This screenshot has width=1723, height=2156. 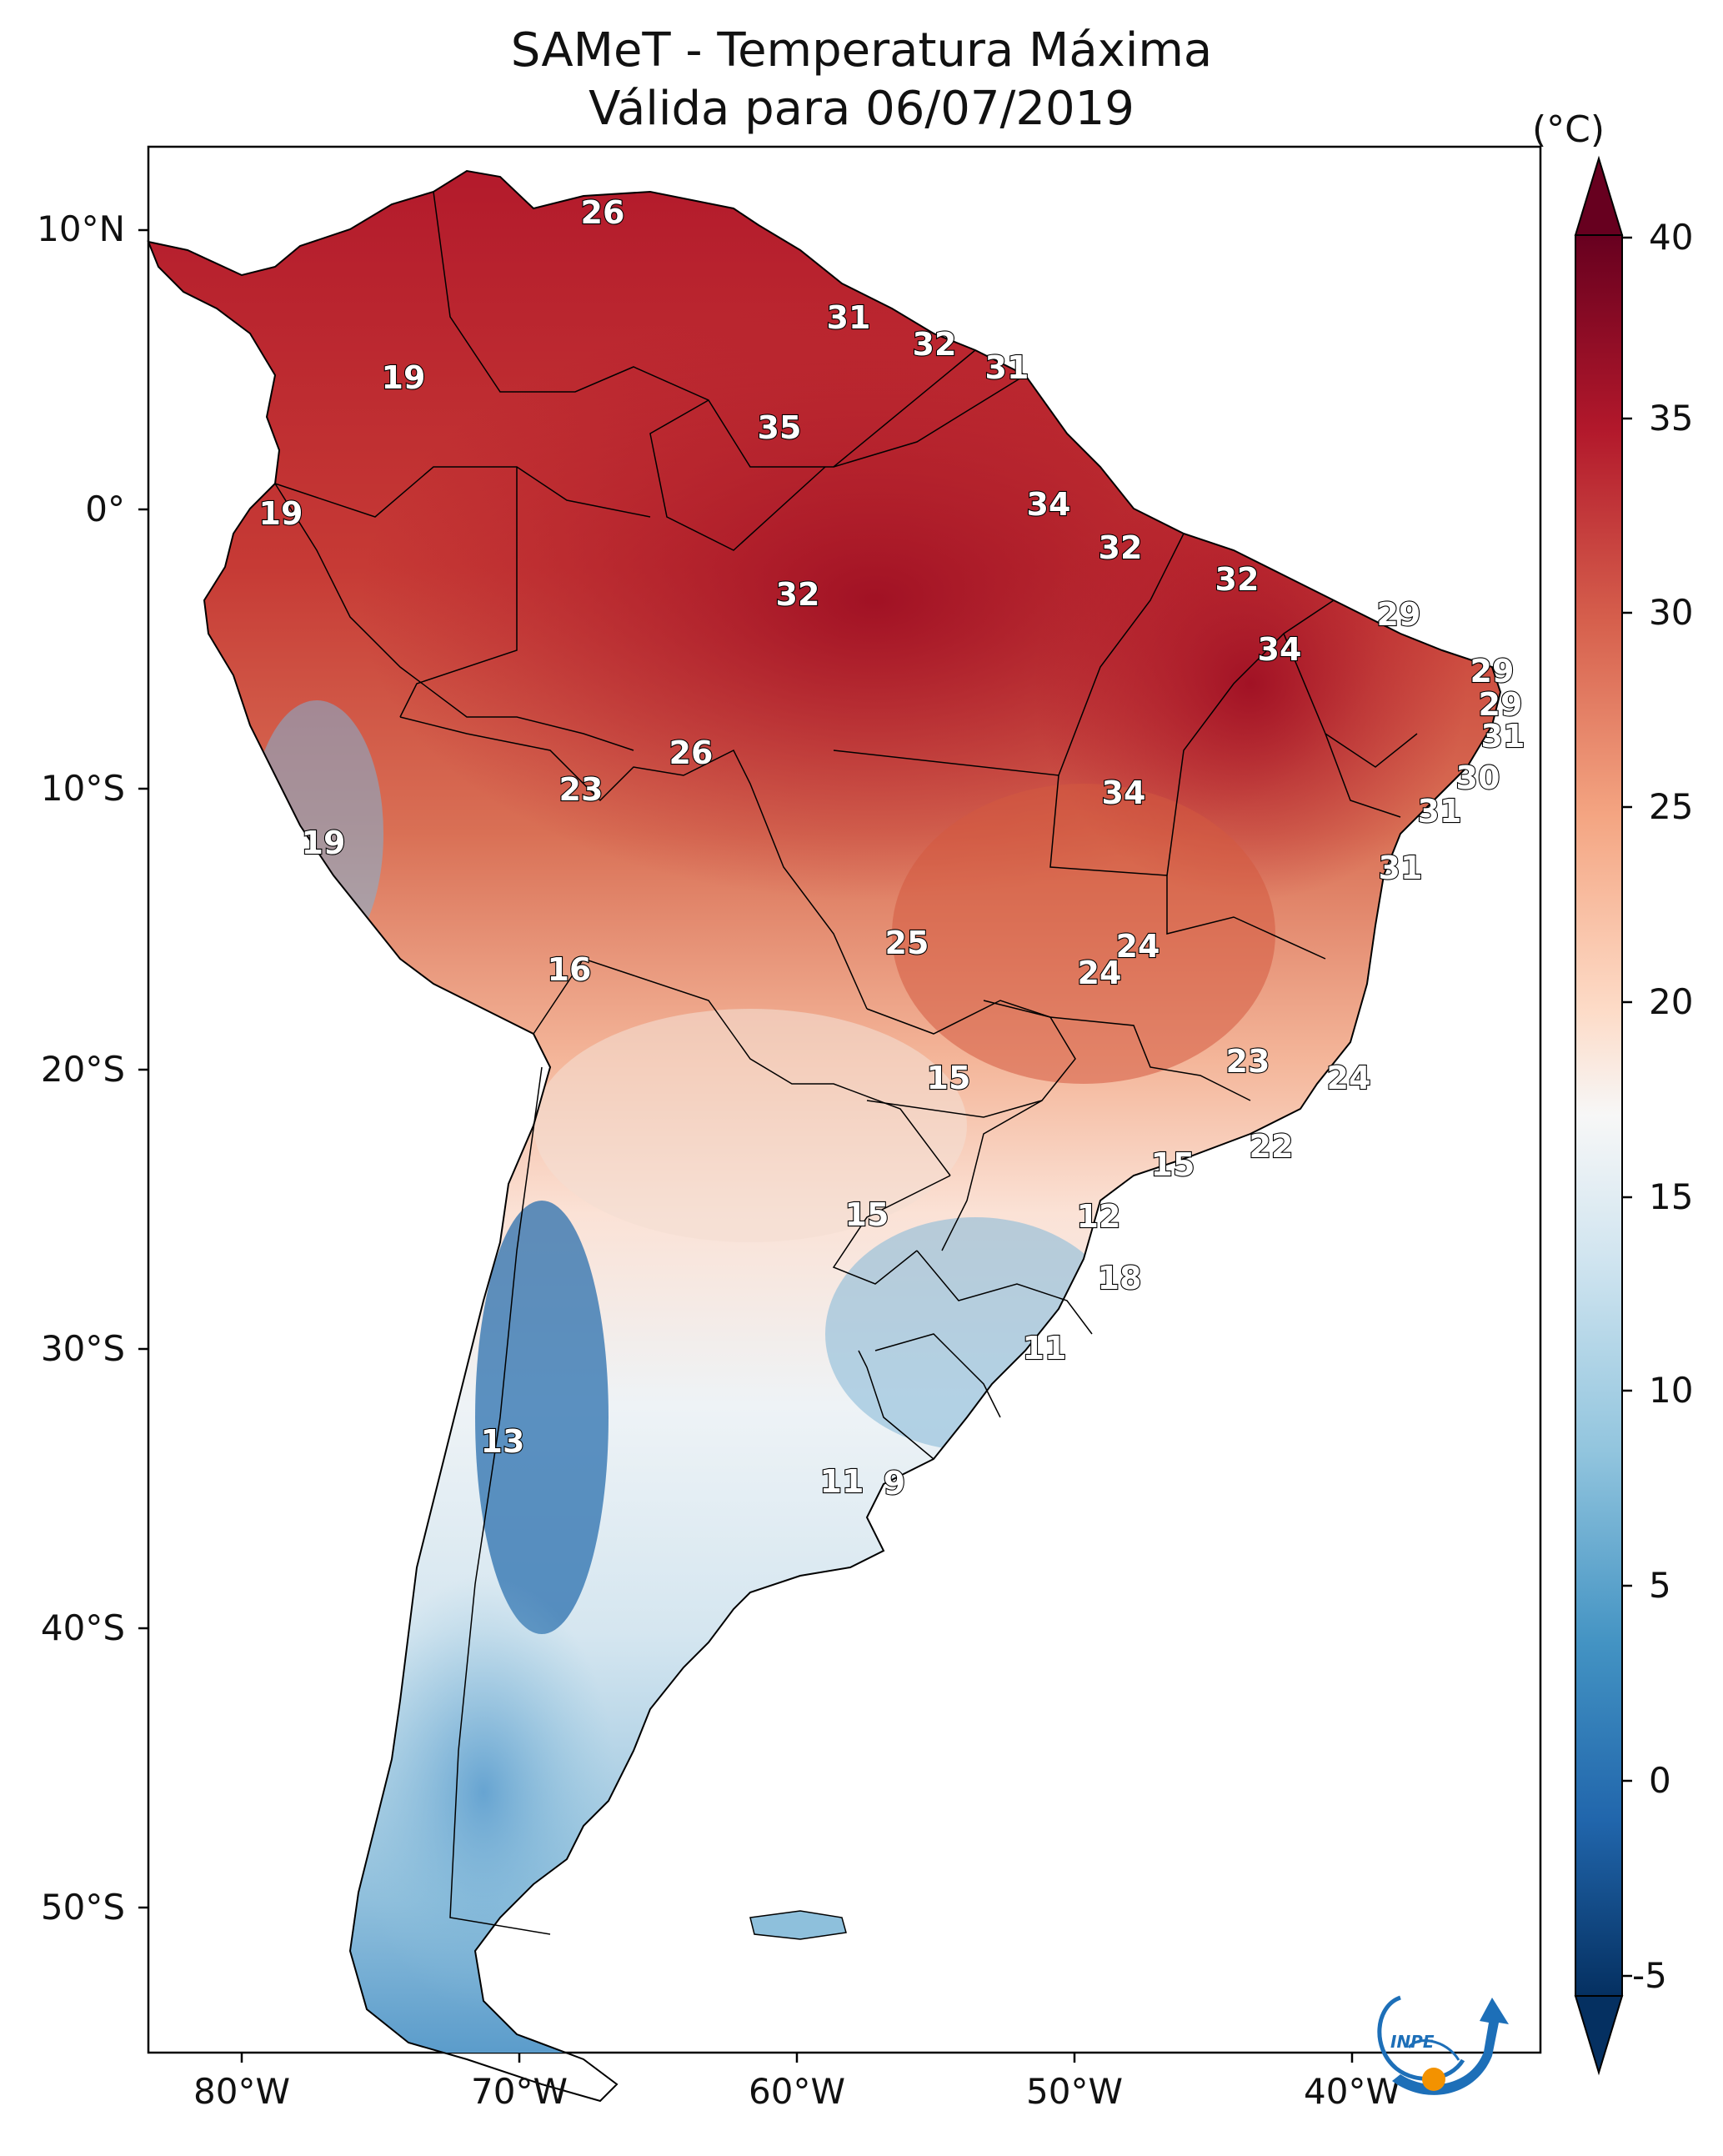 I want to click on colorbar-tick-35: 35, so click(x=1671, y=418).